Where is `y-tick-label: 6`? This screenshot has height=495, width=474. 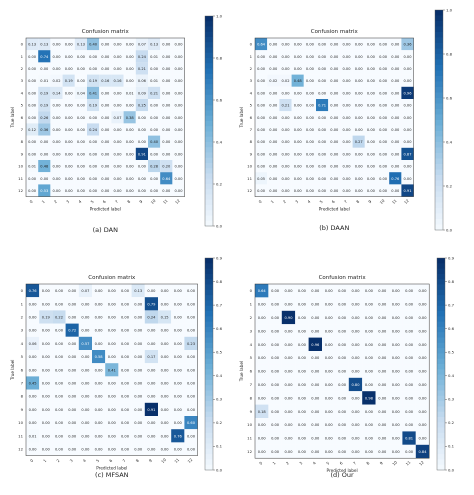 y-tick-label: 6 is located at coordinates (251, 117).